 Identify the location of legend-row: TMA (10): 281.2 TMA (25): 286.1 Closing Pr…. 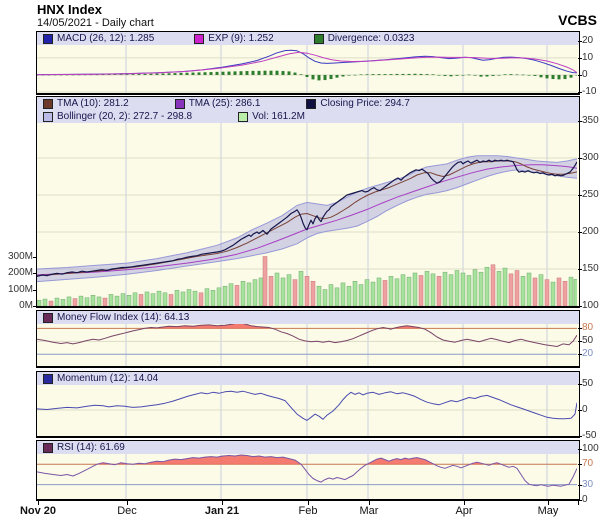
(308, 103).